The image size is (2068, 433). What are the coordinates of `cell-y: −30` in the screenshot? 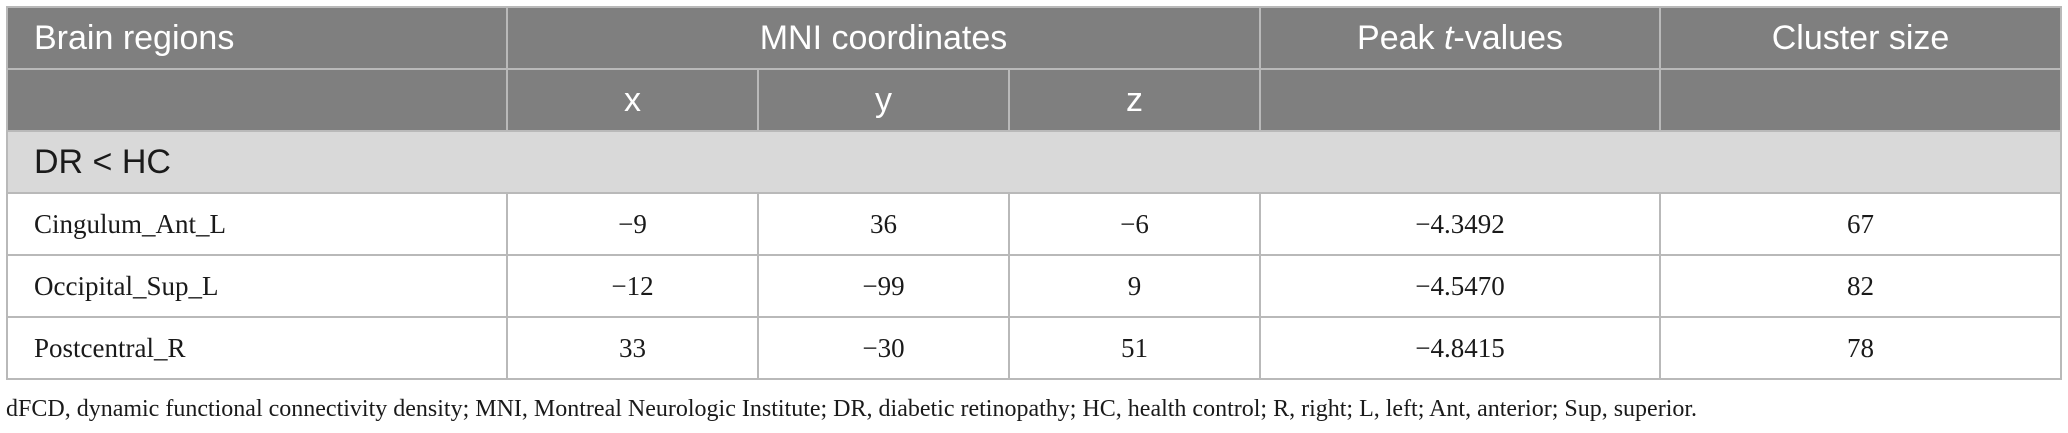 It's located at (883, 348).